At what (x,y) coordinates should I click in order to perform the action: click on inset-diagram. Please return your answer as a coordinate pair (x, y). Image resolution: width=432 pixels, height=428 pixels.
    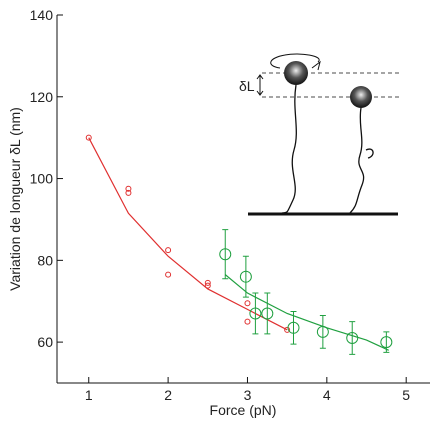
    Looking at the image, I should click on (324, 134).